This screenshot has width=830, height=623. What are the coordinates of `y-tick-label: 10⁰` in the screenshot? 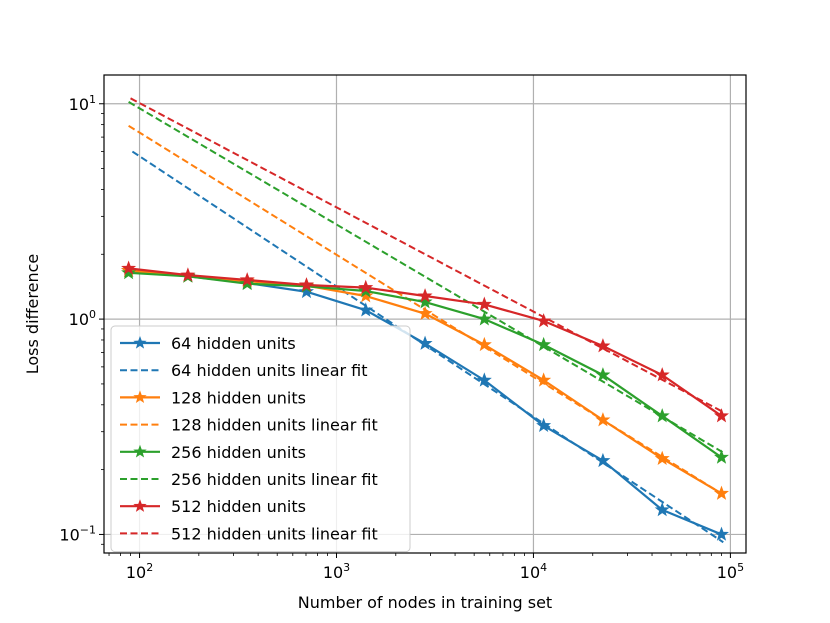 It's located at (82, 318).